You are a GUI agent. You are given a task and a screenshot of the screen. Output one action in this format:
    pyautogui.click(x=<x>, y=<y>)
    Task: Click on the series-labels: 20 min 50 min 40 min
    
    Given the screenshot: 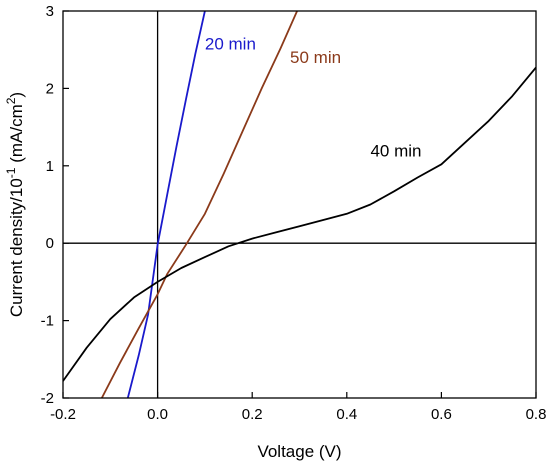 What is the action you would take?
    pyautogui.click(x=313, y=98)
    